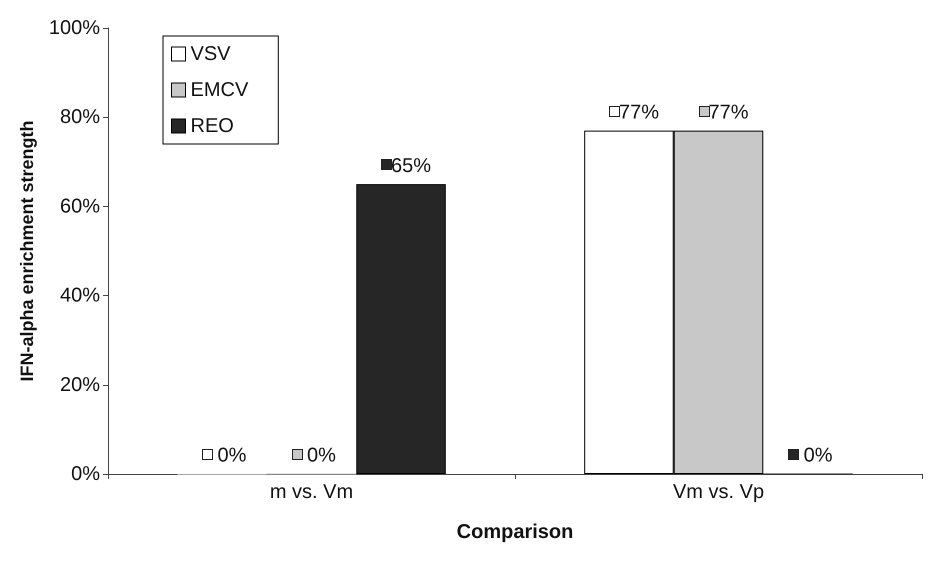 The image size is (940, 569). What do you see at coordinates (85, 474) in the screenshot?
I see `y-tick-label: 0%` at bounding box center [85, 474].